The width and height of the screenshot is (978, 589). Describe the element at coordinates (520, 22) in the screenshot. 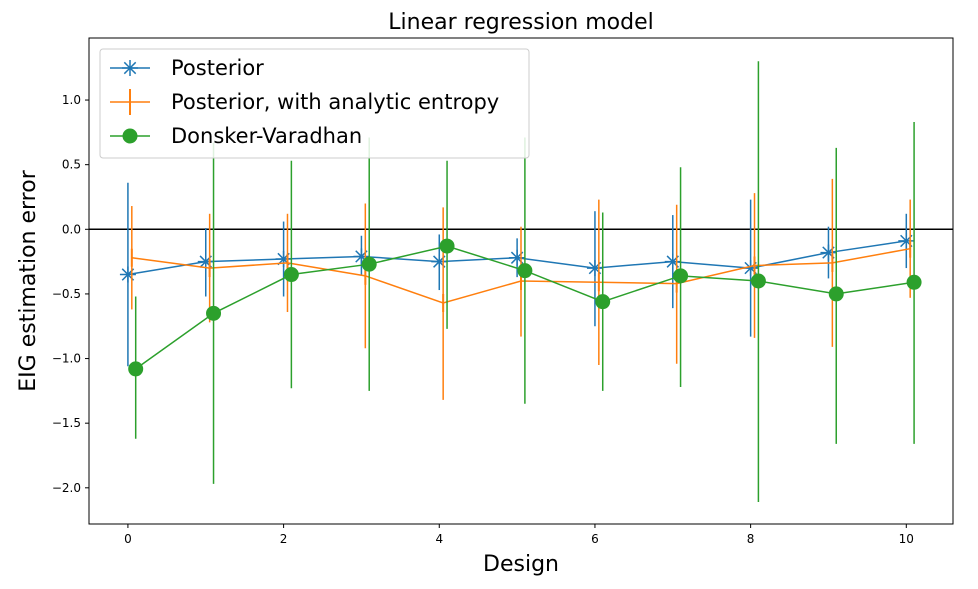

I see `chart-title: Linear regression model` at that location.